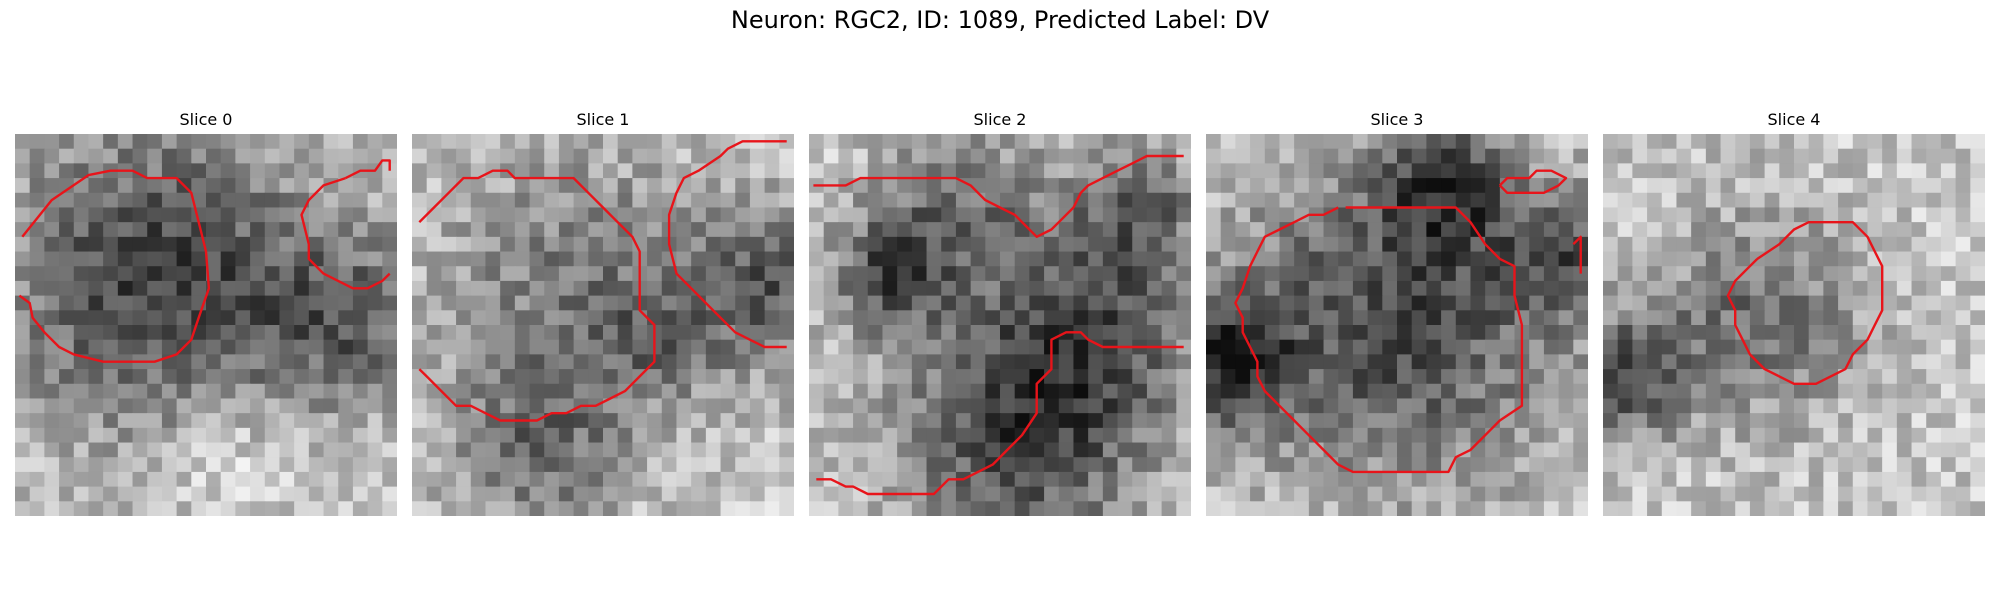 This screenshot has height=600, width=2000. I want to click on slice-title: Slice 3, so click(1397, 120).